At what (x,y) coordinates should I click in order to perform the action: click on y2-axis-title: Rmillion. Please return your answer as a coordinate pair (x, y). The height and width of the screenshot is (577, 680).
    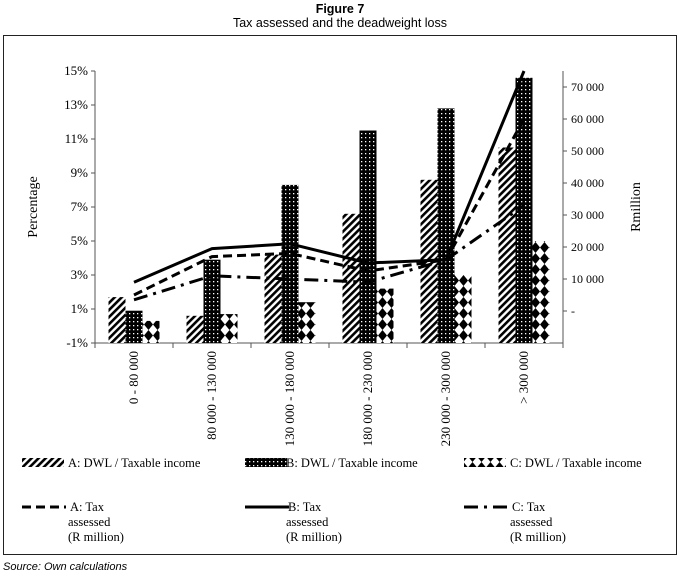
    Looking at the image, I should click on (636, 207).